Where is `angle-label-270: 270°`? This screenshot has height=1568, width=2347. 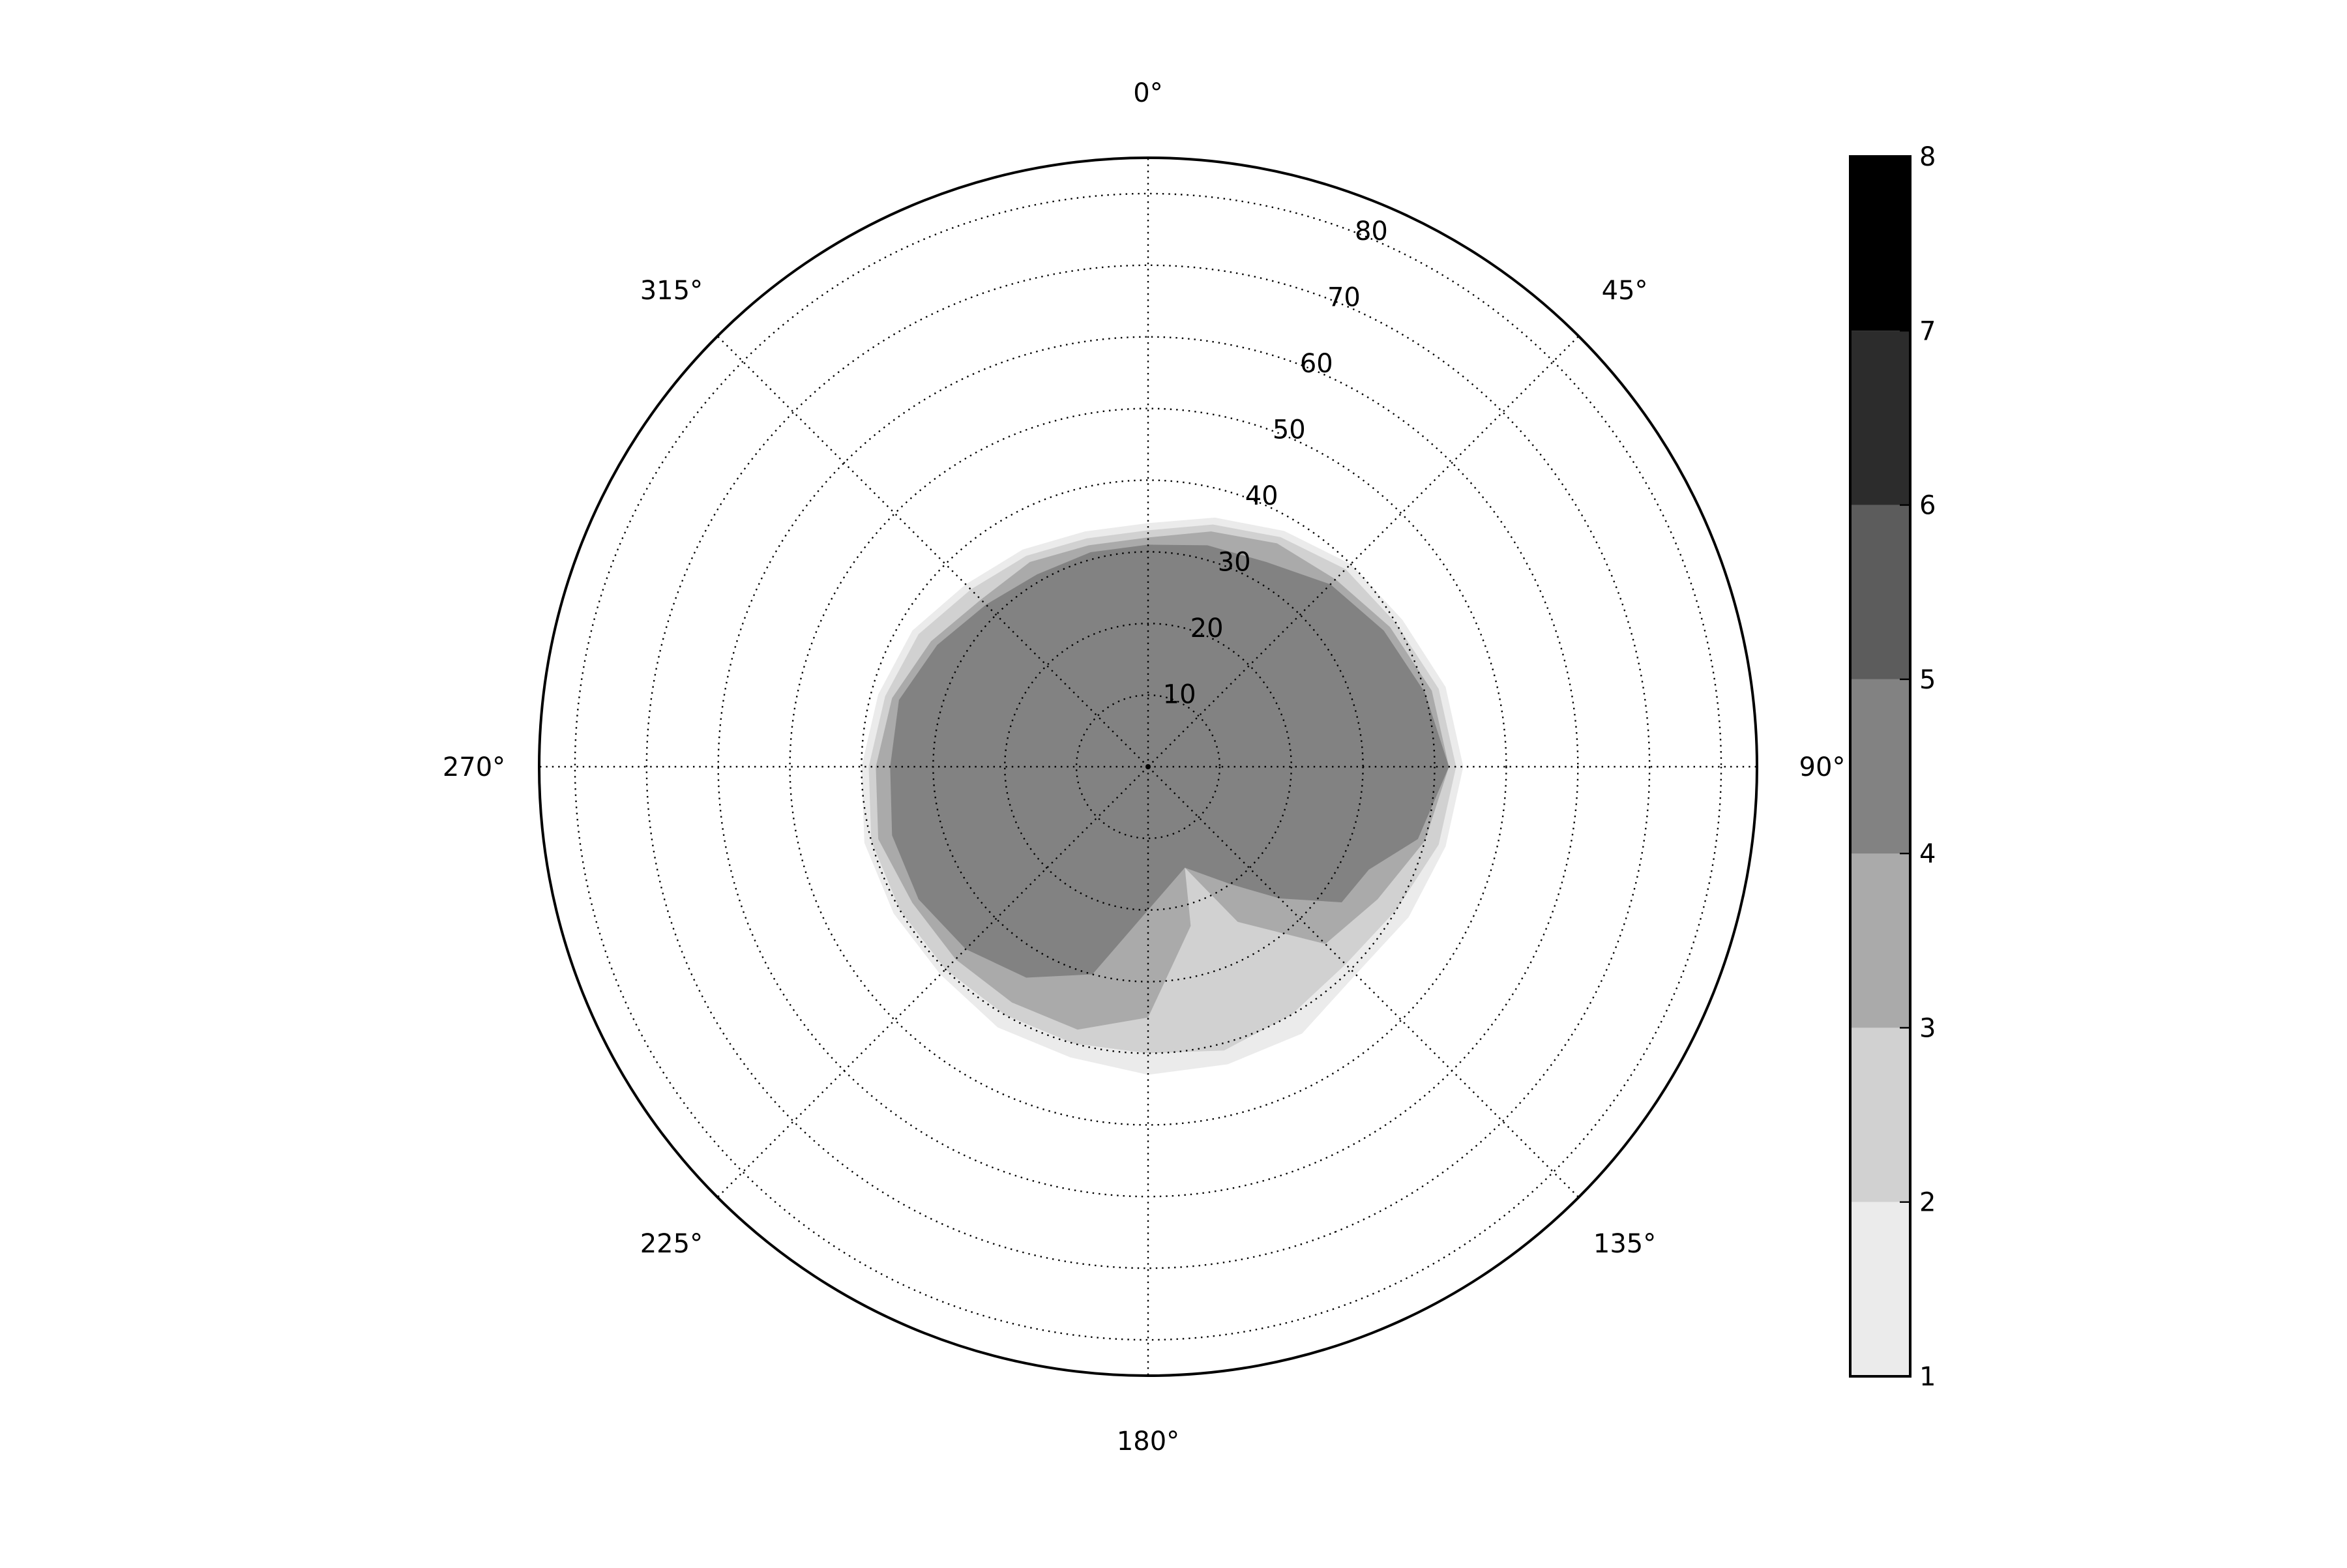 angle-label-270: 270° is located at coordinates (474, 767).